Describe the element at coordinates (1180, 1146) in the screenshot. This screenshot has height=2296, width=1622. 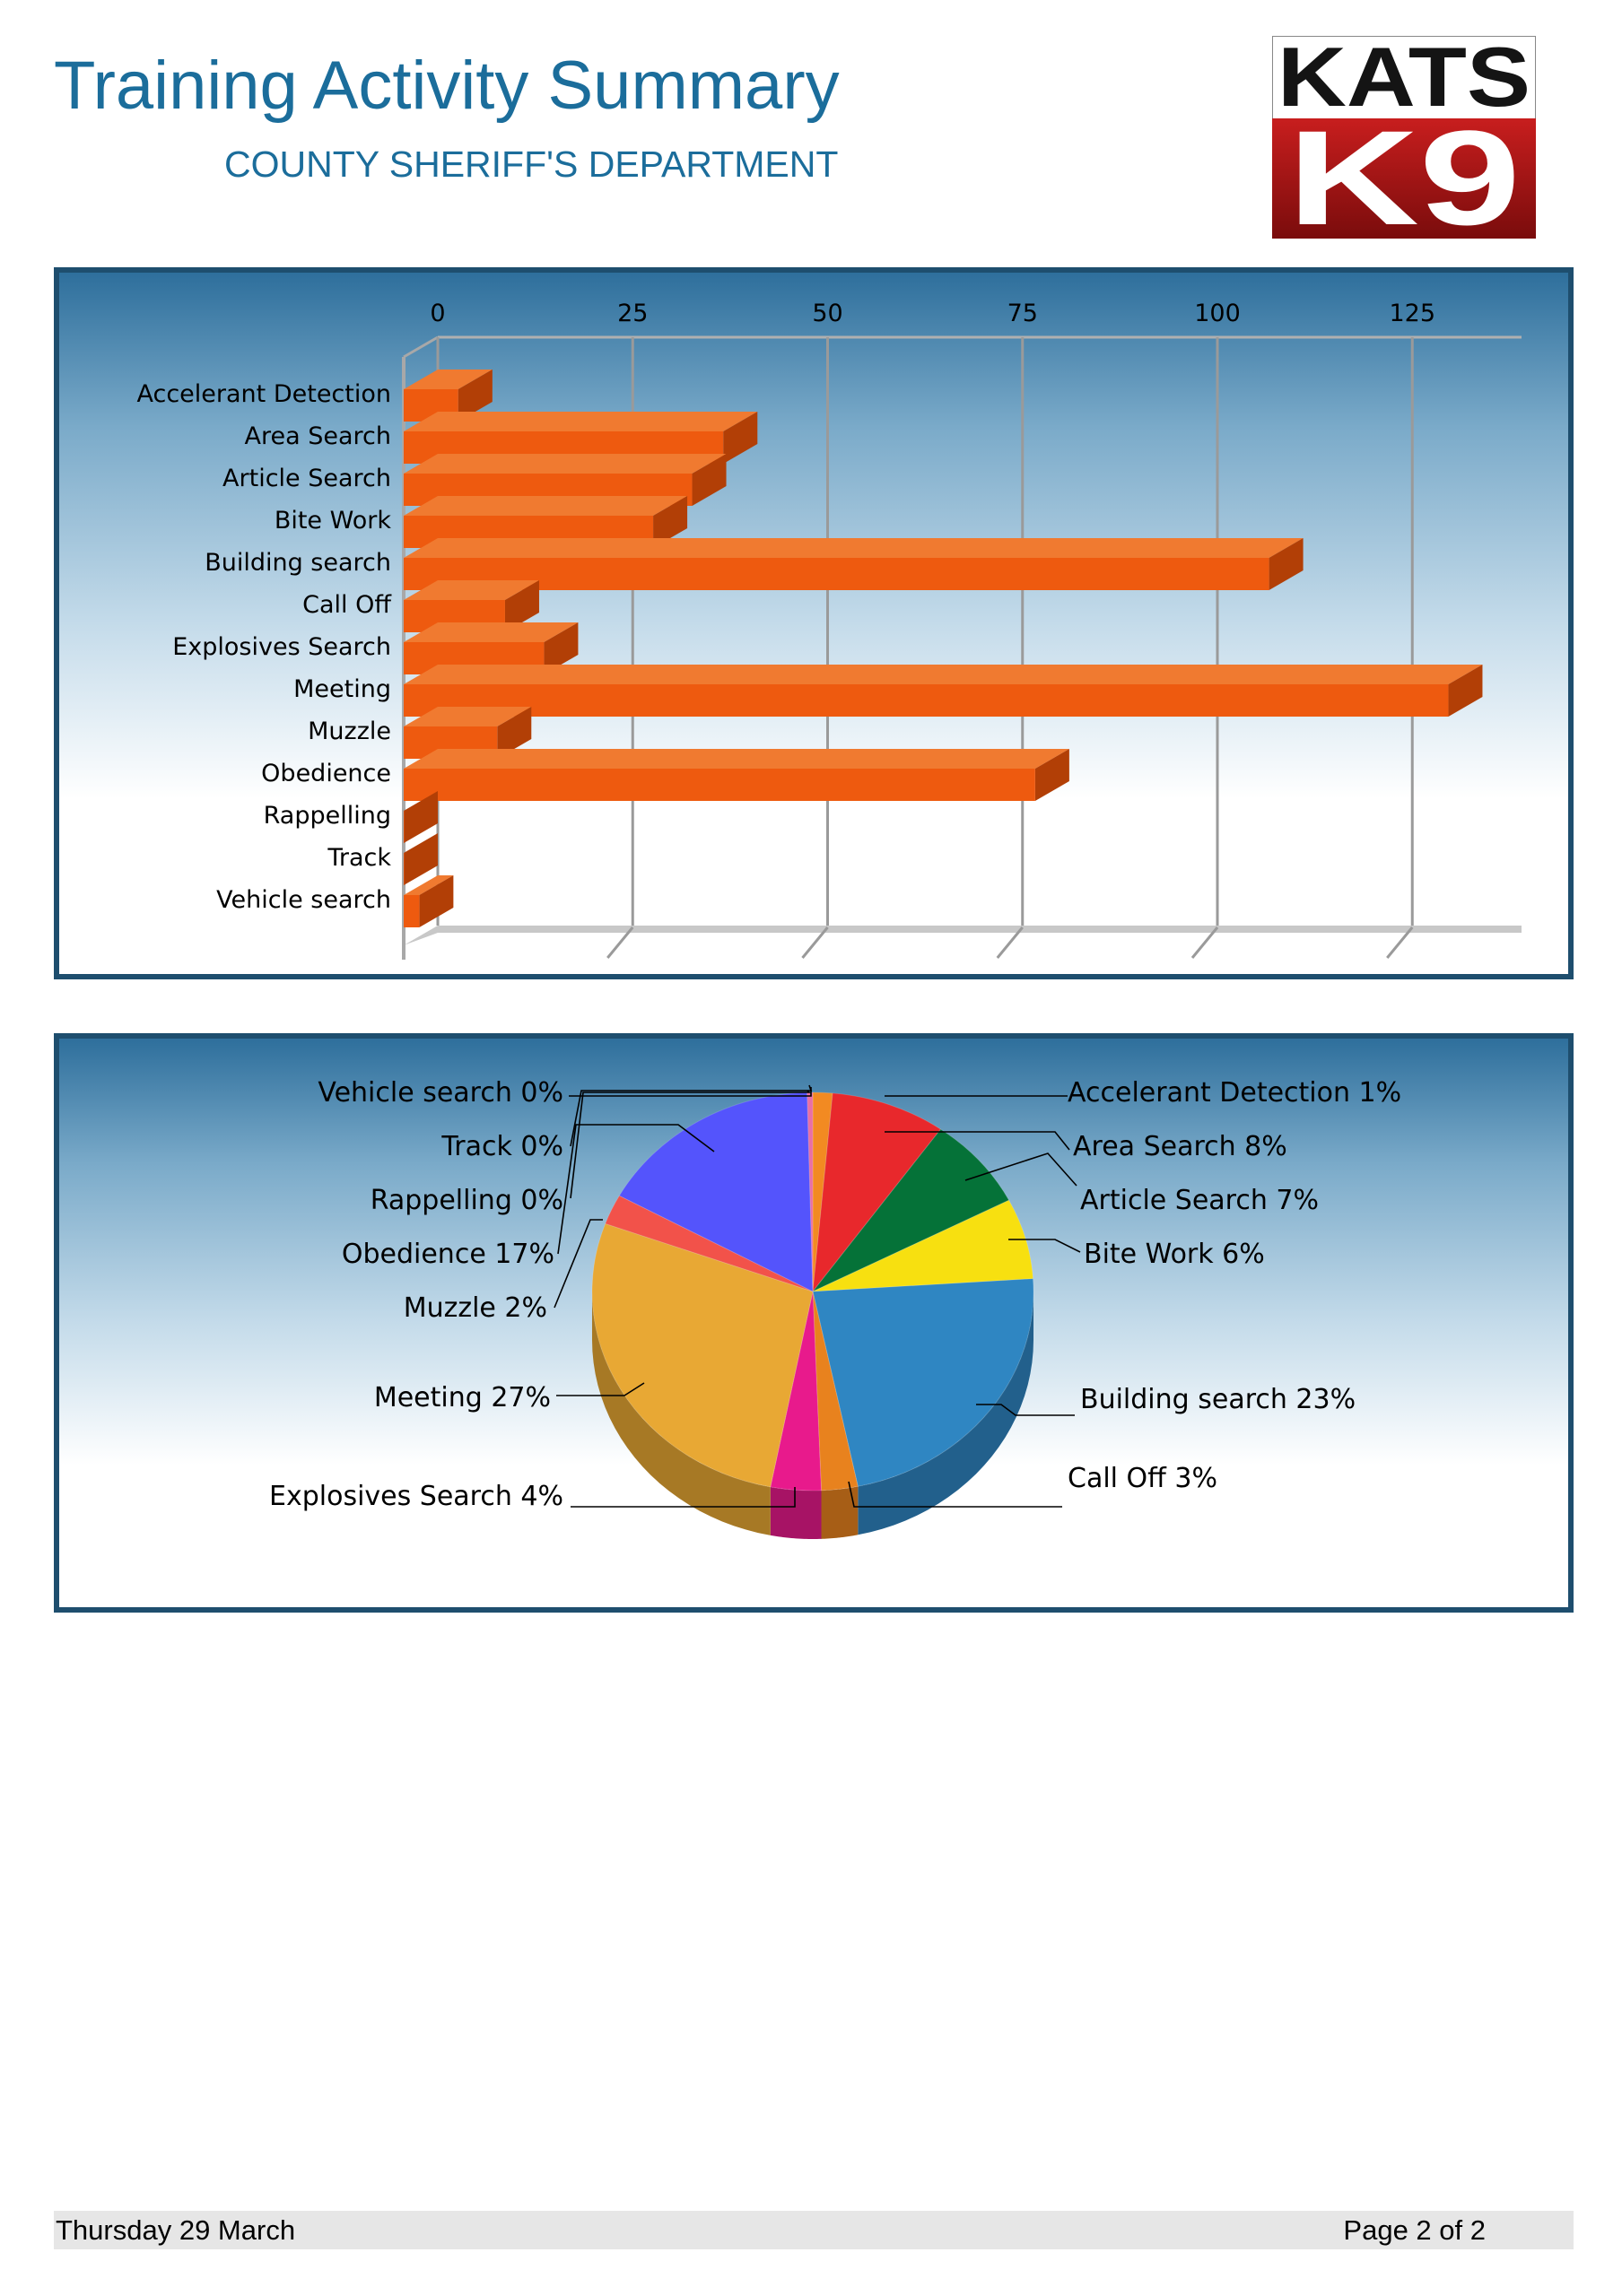
I see `pie-label-area-search: Area Search 8%` at that location.